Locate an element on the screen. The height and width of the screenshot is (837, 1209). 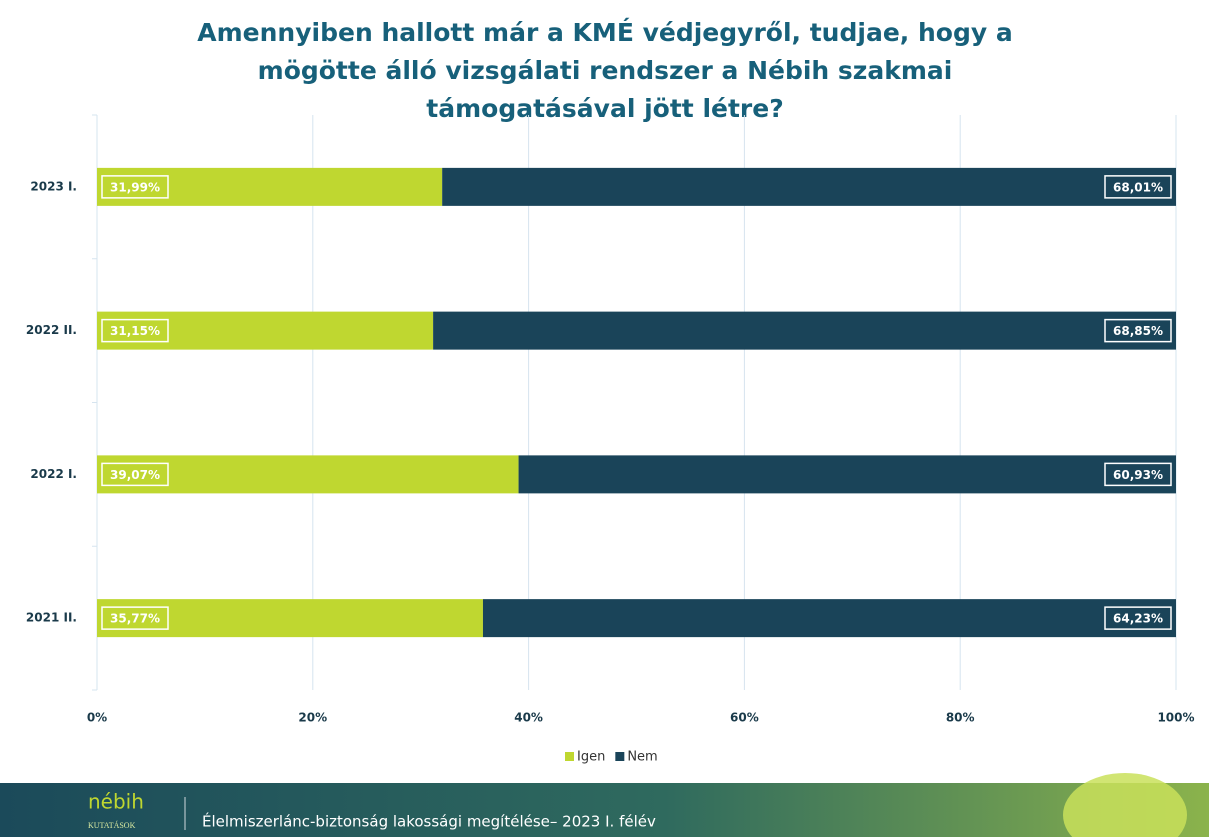
x-tick-label: 100% is located at coordinates (1175, 718).